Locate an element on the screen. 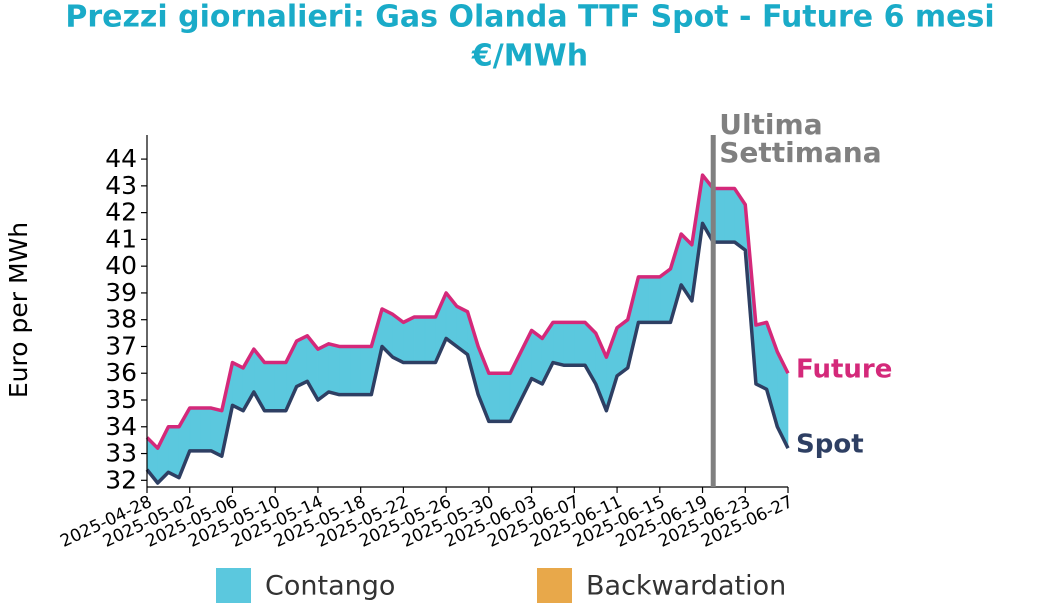 This screenshot has height=608, width=1050. y-tick-label: 39 is located at coordinates (121, 292).